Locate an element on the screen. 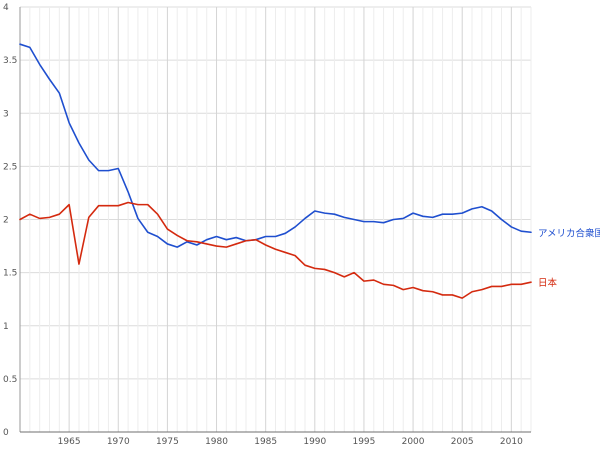 The height and width of the screenshot is (449, 600). series-label-1: 日本 is located at coordinates (548, 283).